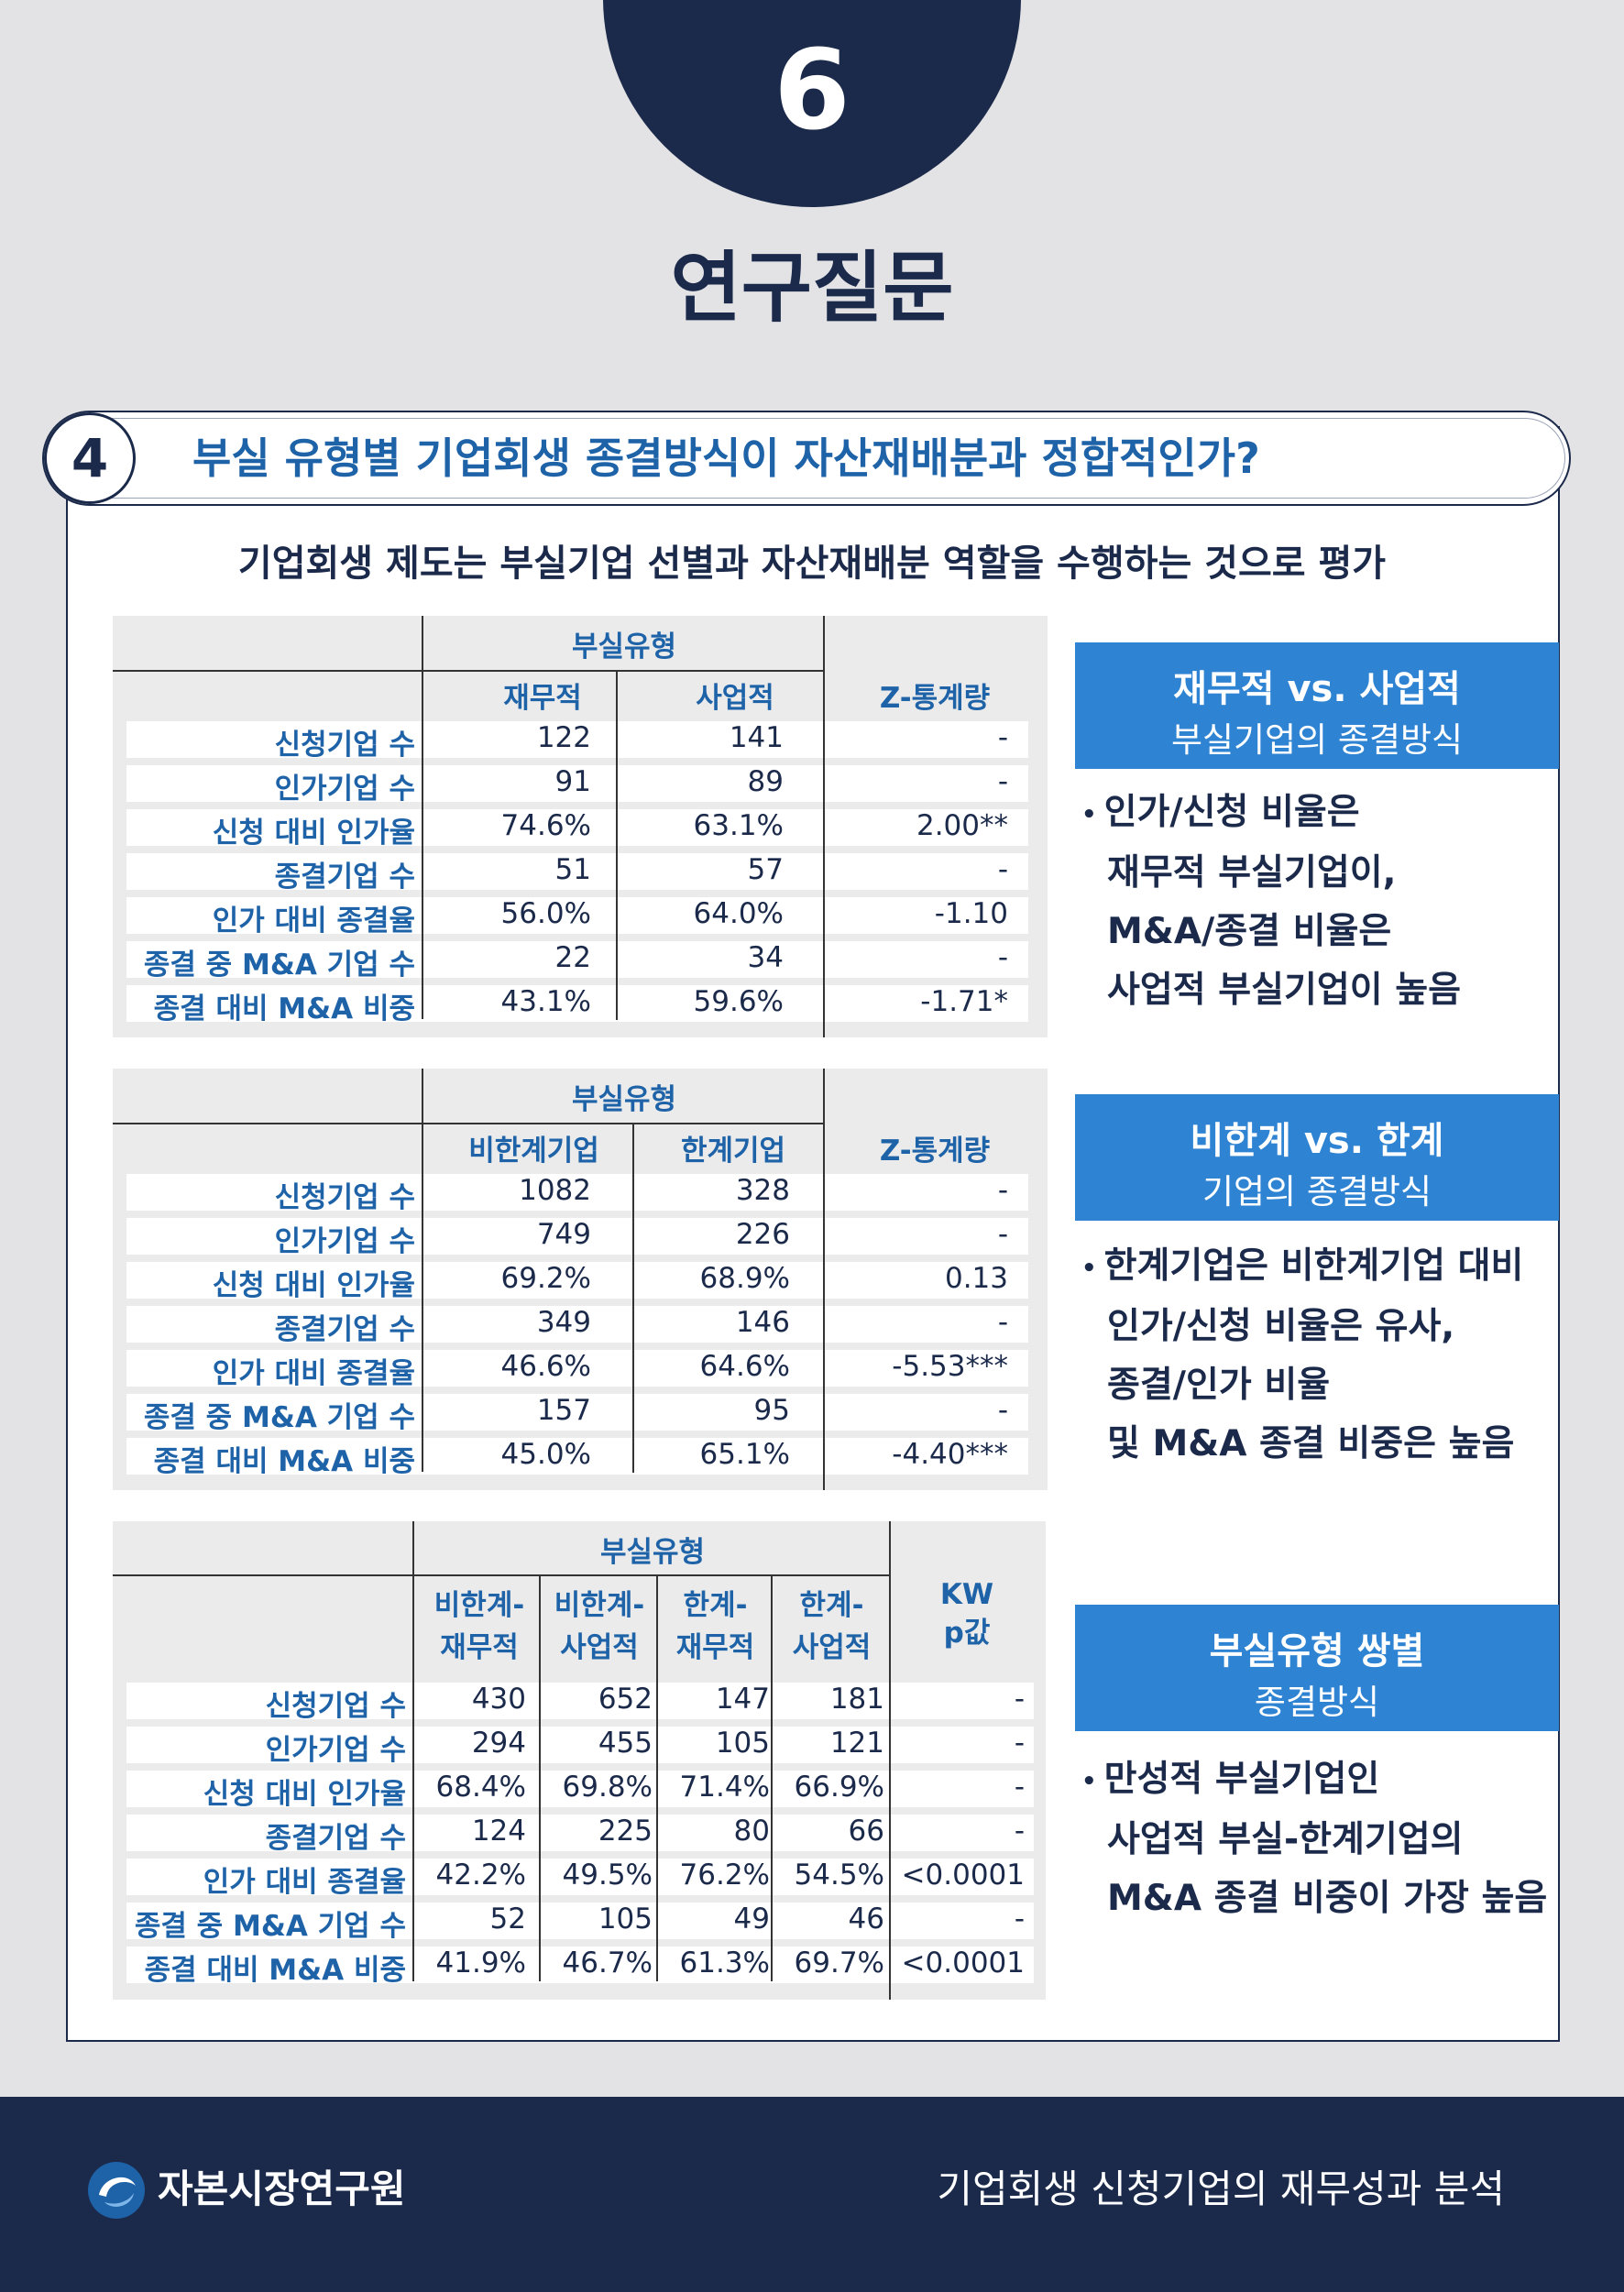 The image size is (1624, 2292). Describe the element at coordinates (555, 1190) in the screenshot. I see `table2-cell-a: 1082` at that location.